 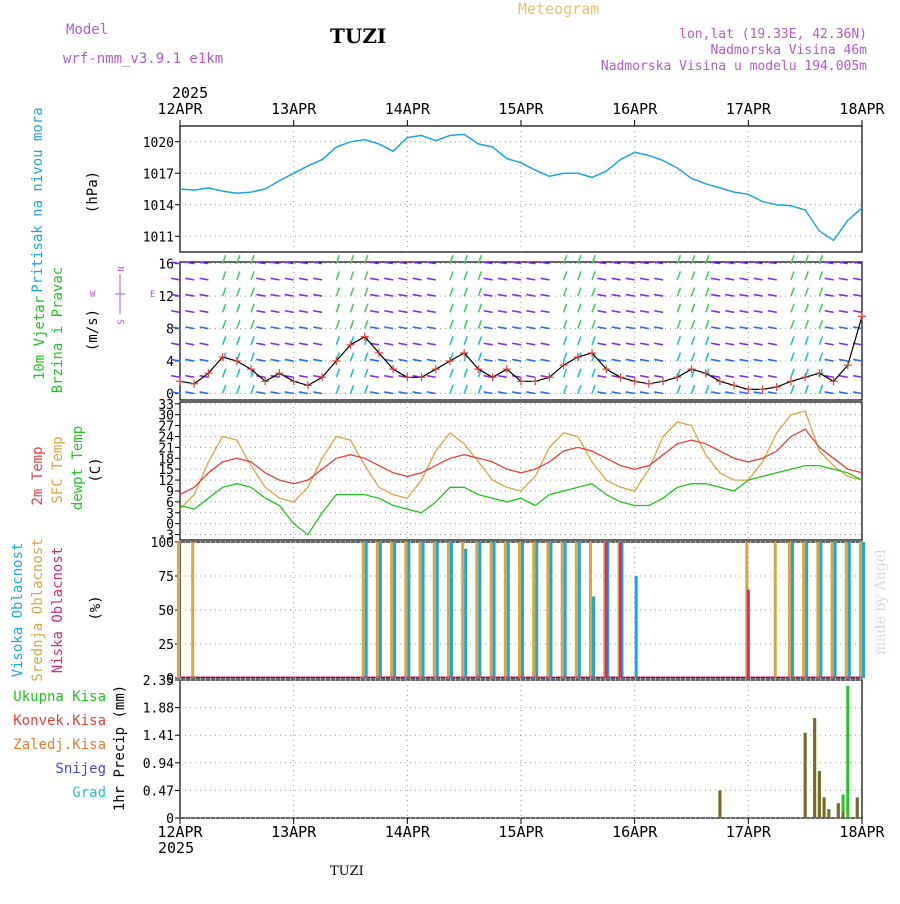 What do you see at coordinates (635, 109) in the screenshot?
I see `time-label-top: 16APR` at bounding box center [635, 109].